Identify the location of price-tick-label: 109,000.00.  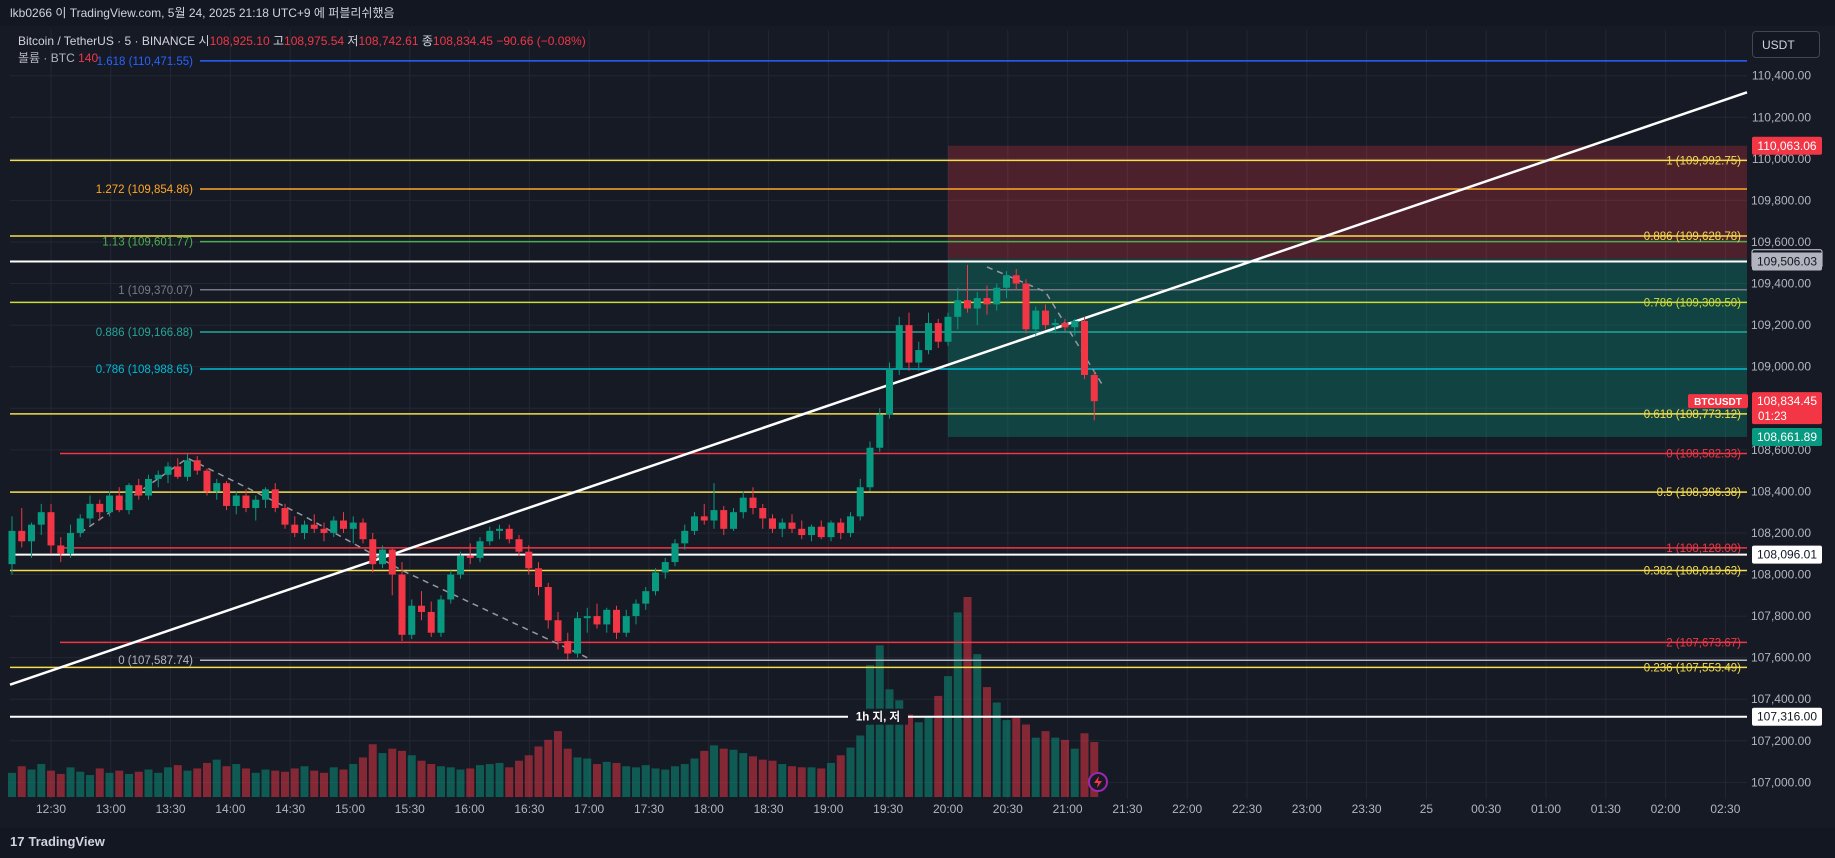
(1781, 367).